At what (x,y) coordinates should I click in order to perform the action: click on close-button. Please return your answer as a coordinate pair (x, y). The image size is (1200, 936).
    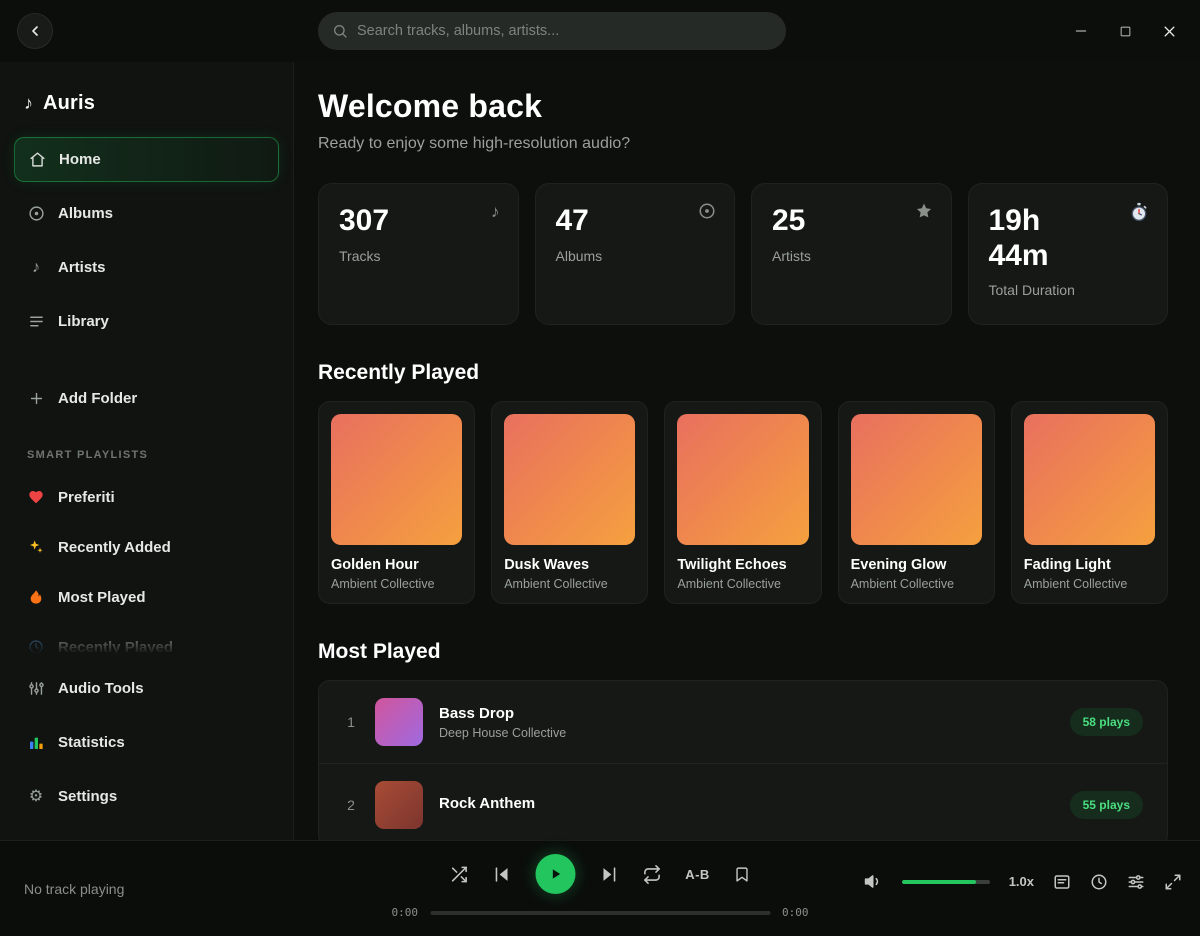
    Looking at the image, I should click on (1169, 31).